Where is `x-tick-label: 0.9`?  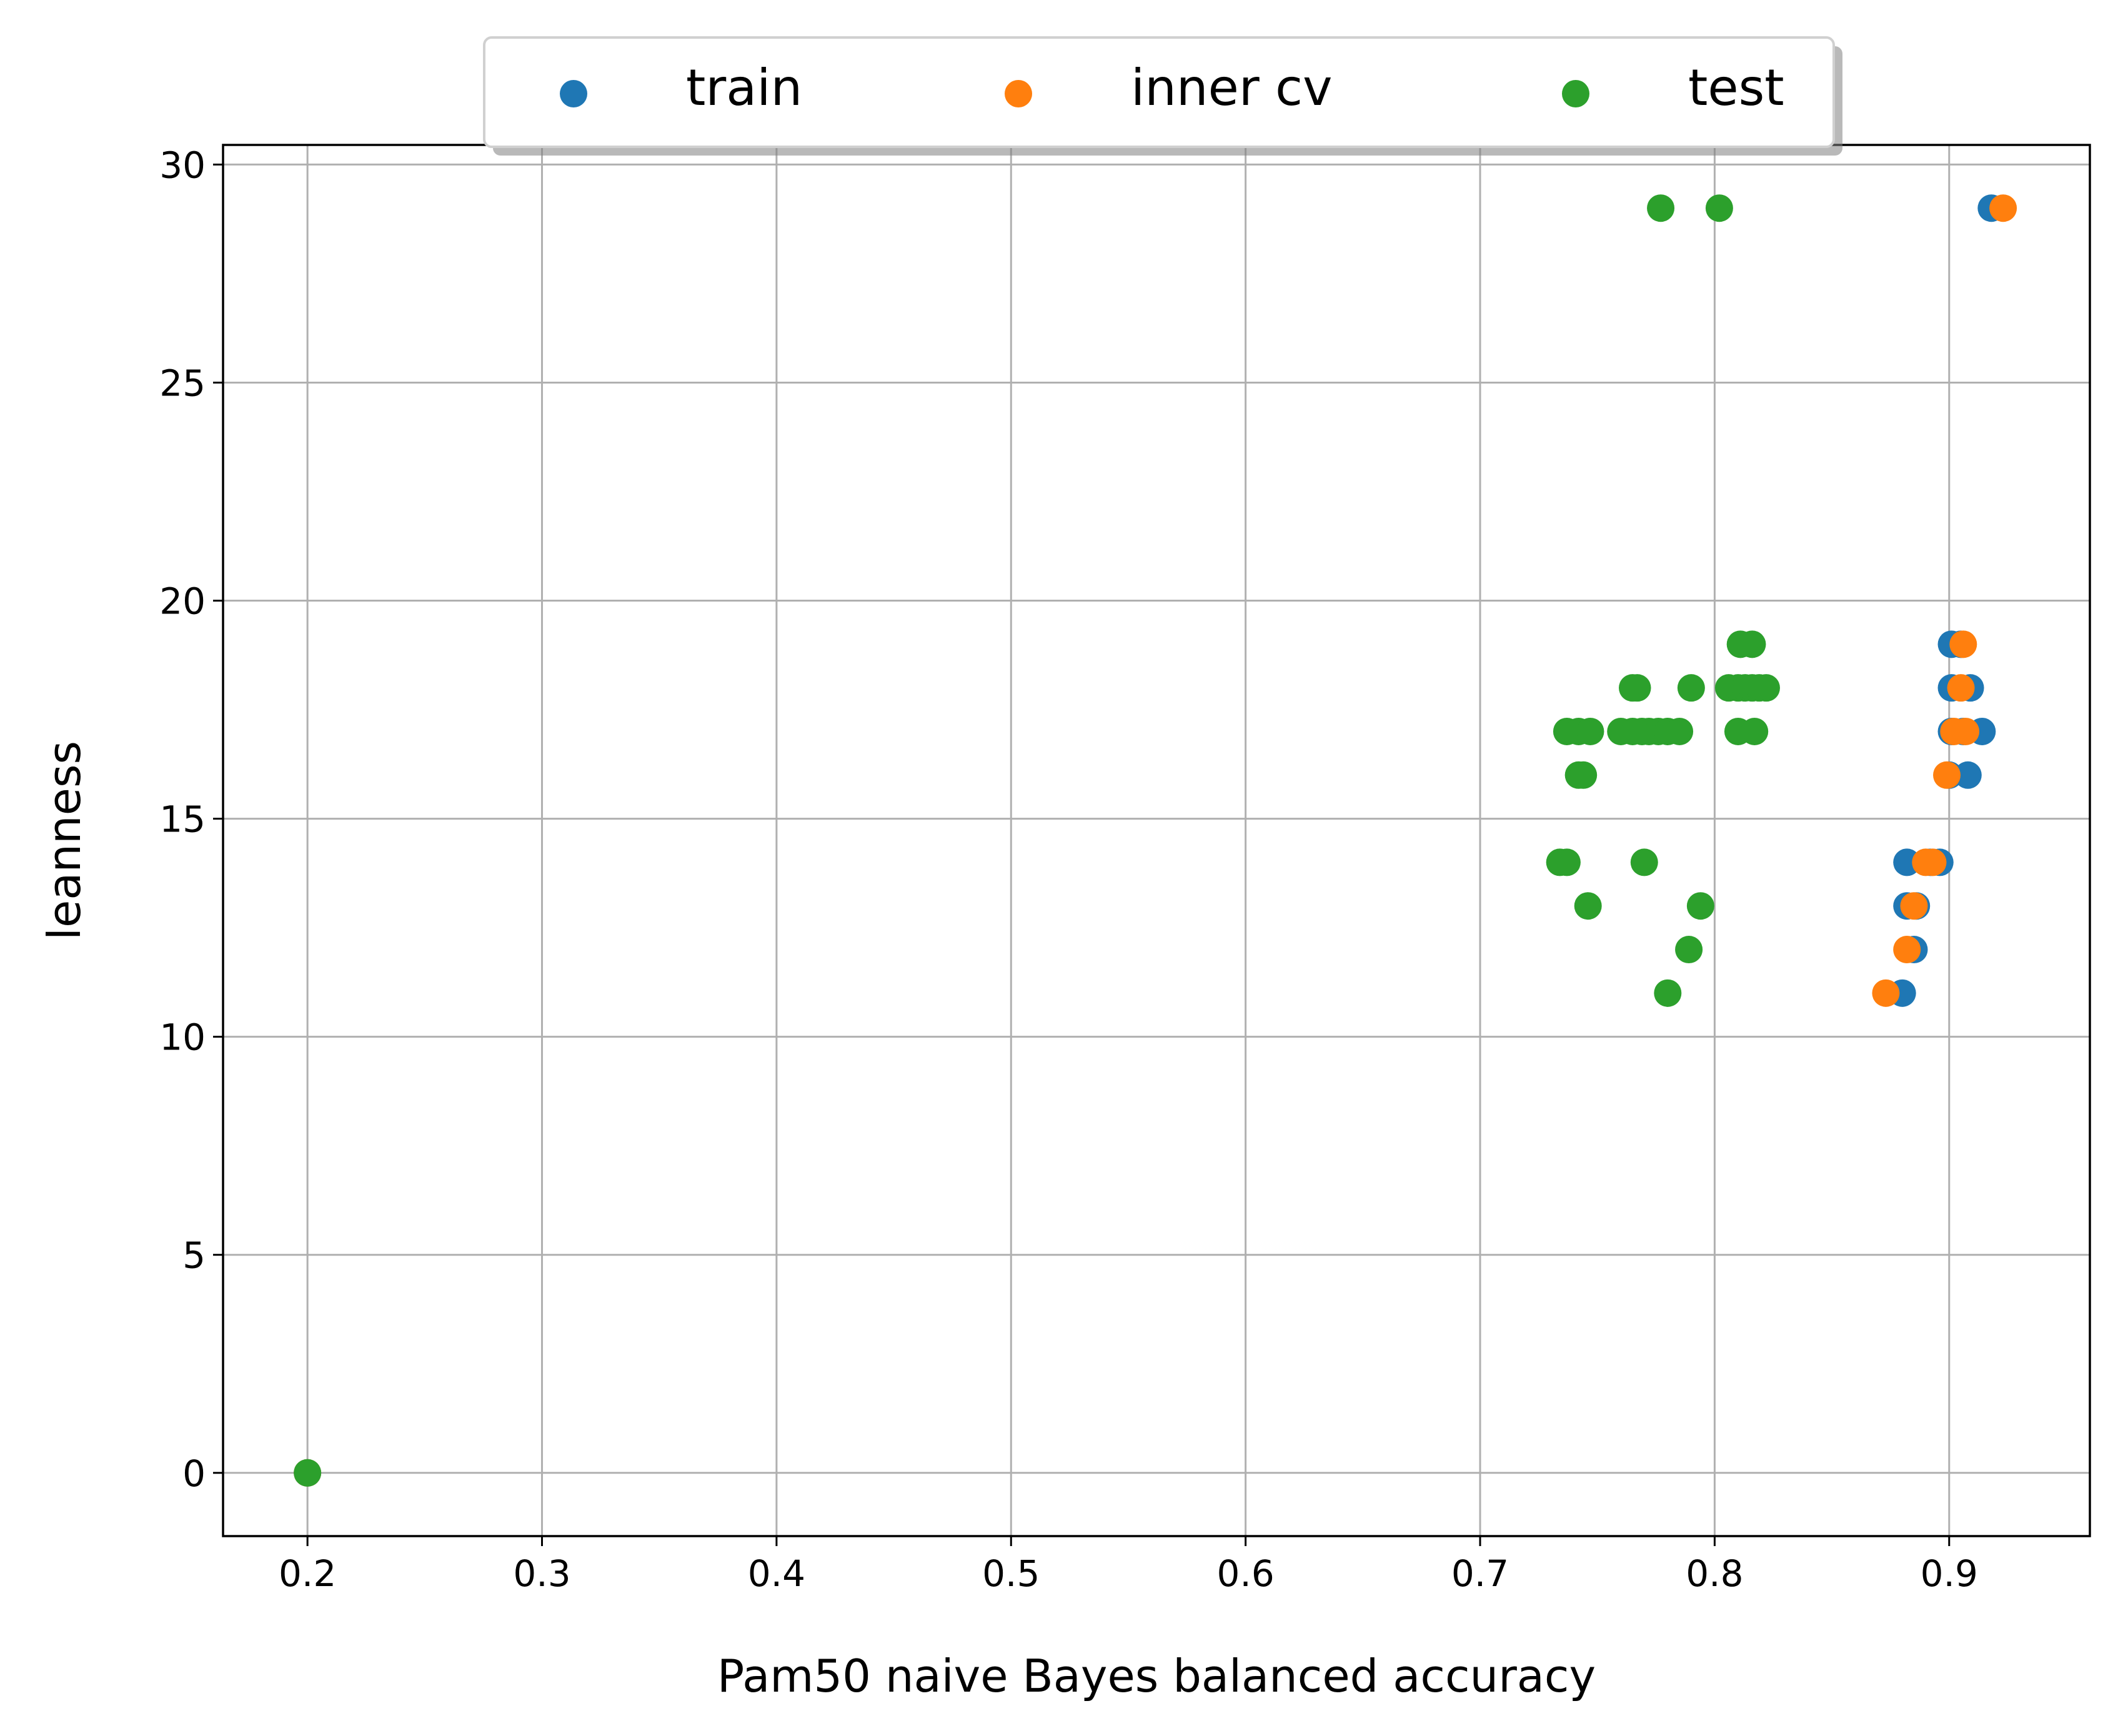
x-tick-label: 0.9 is located at coordinates (1949, 1574).